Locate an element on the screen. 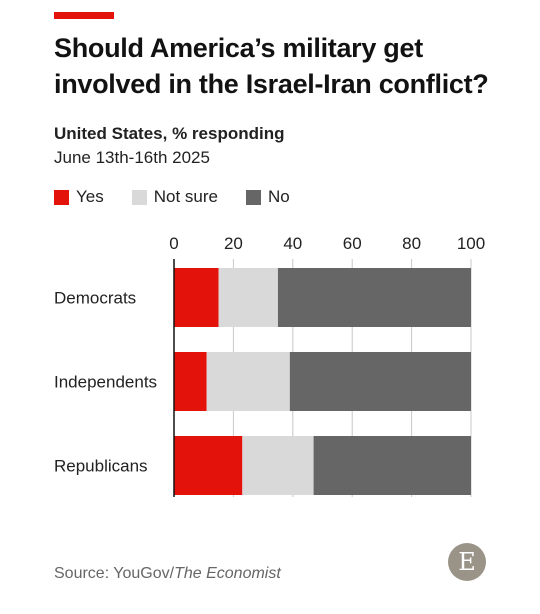 The image size is (540, 614). x-tick-label-100: 100 is located at coordinates (471, 243).